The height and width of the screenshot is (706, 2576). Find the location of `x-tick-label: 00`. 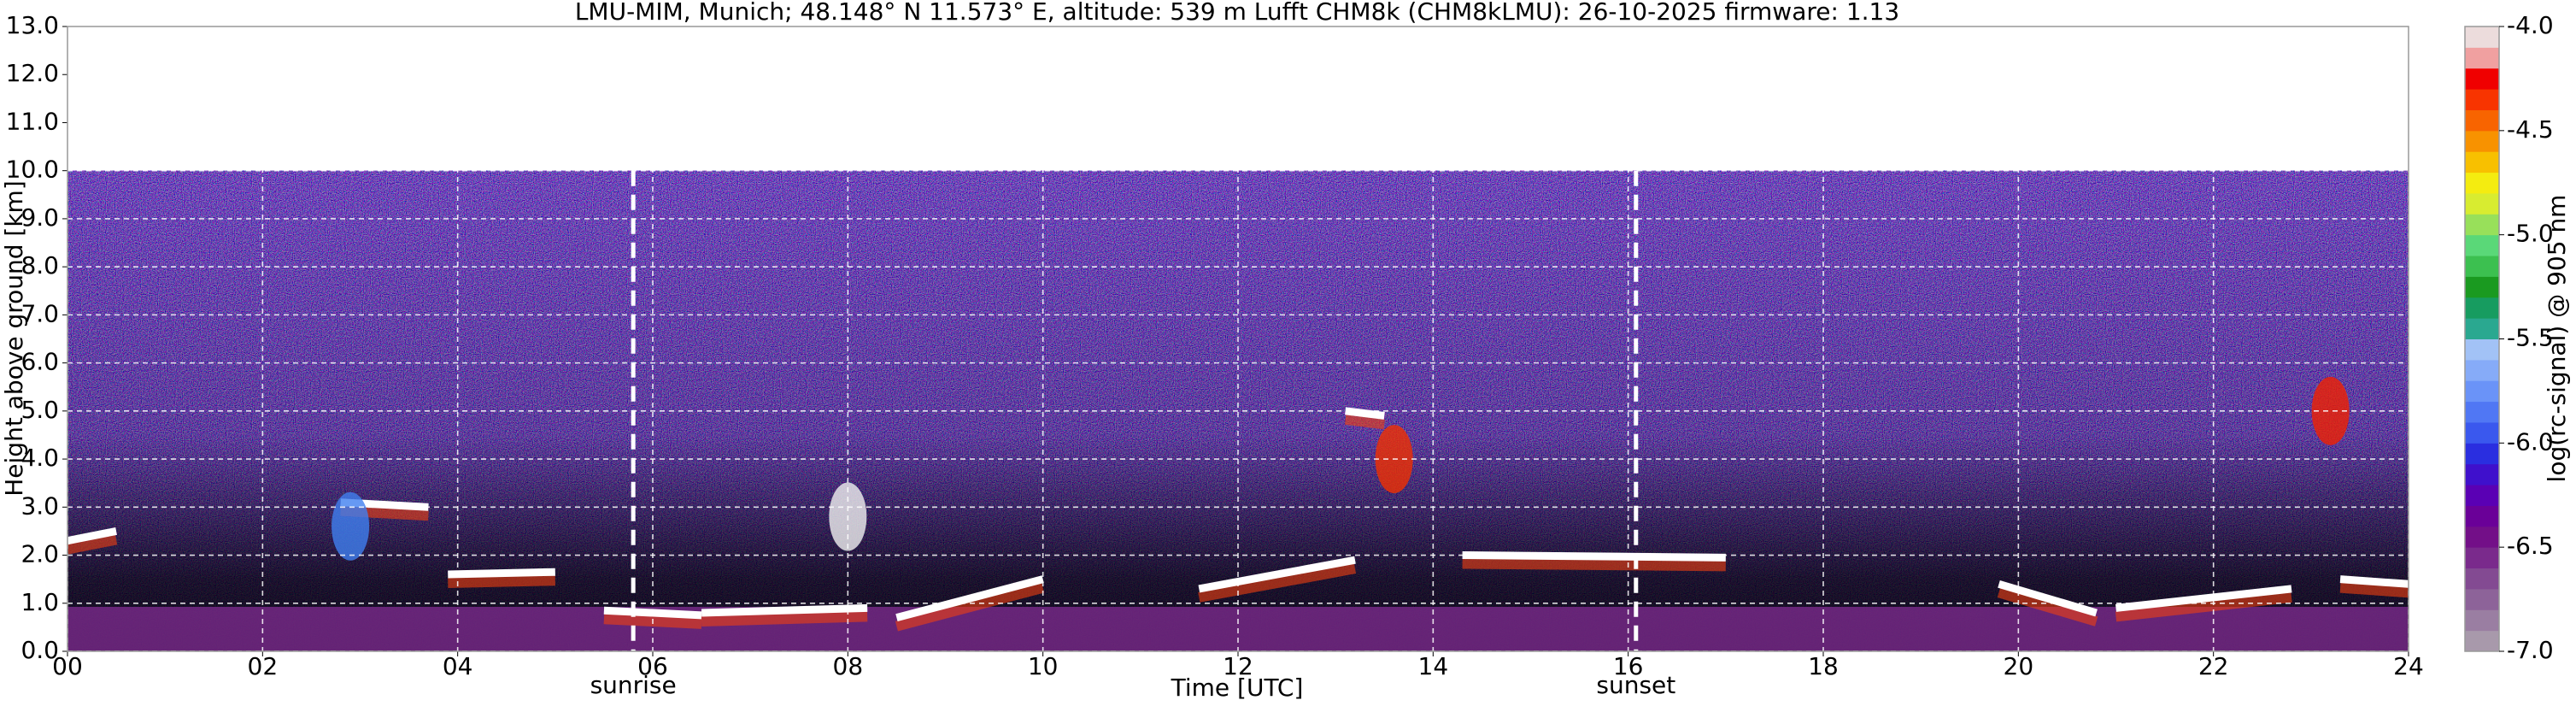

x-tick-label: 00 is located at coordinates (67, 666).